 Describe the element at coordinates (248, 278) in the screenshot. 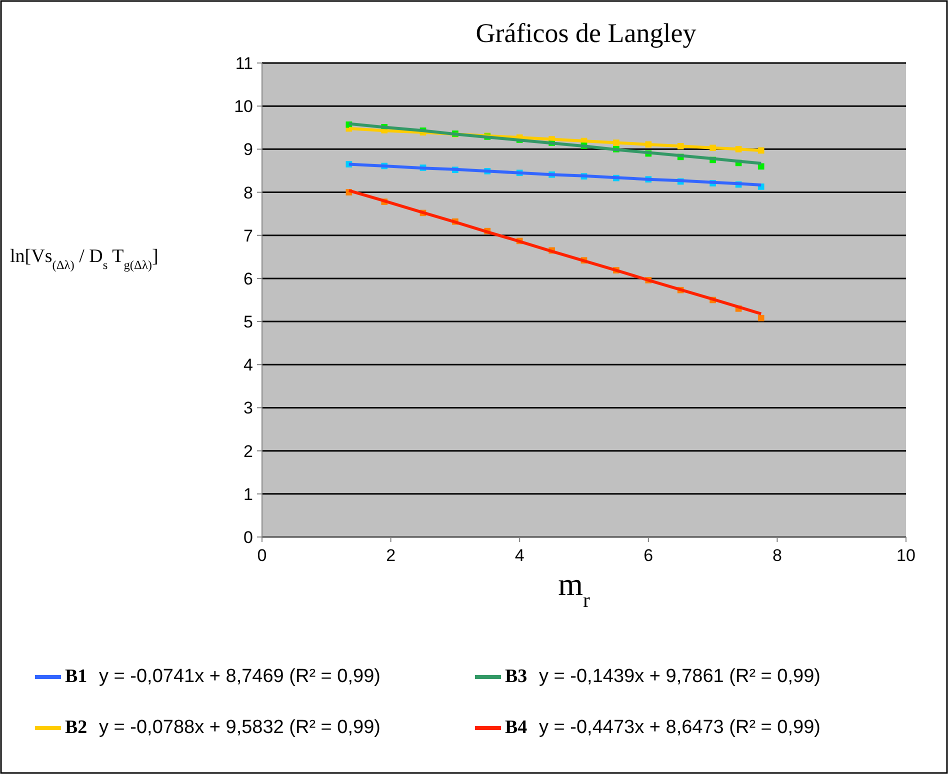

I see `y-tick-label: 6` at that location.